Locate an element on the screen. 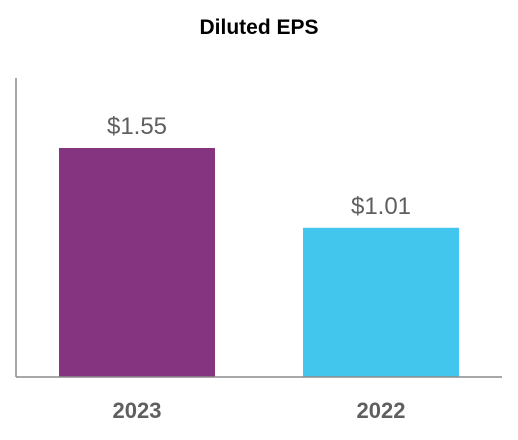 The image size is (518, 440). value-label-2022: $1.01 is located at coordinates (381, 206).